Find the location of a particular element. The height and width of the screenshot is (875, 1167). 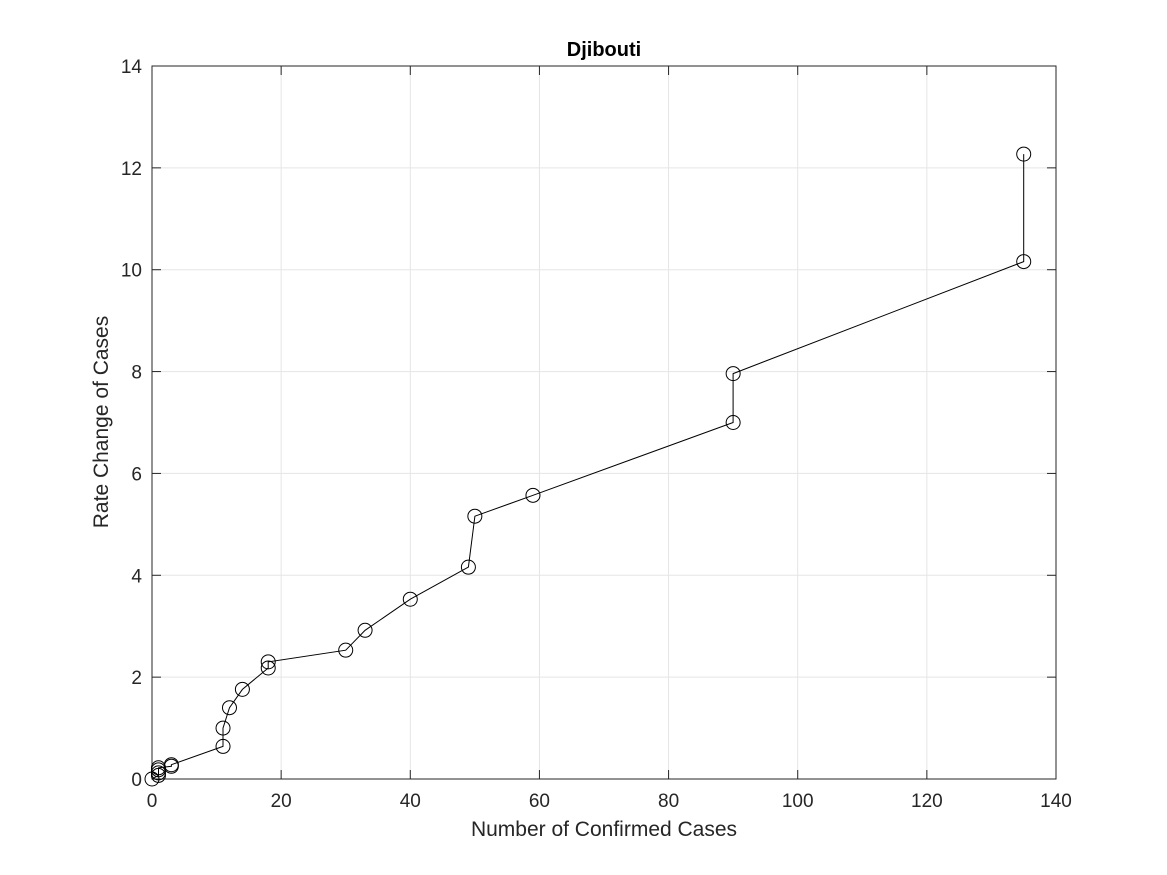

x-tick-label: 100 is located at coordinates (798, 801).